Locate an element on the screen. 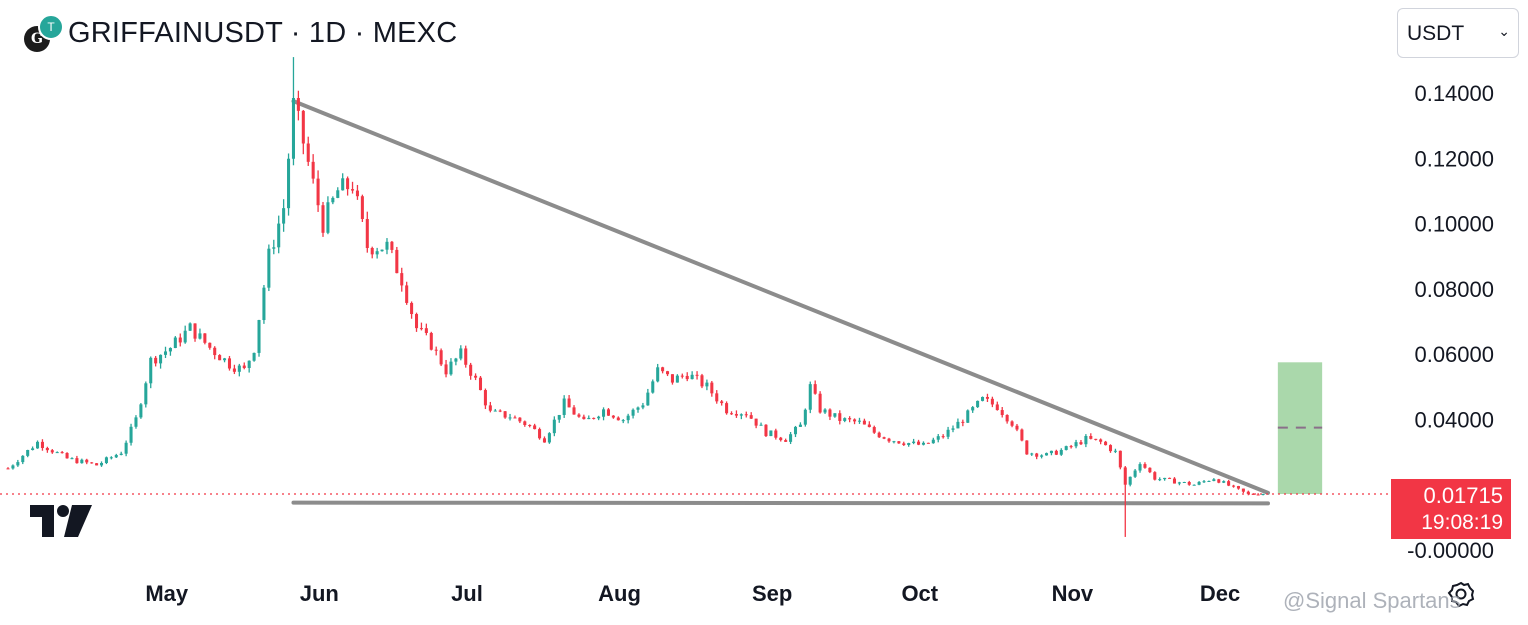  gear-icon is located at coordinates (1461, 594).